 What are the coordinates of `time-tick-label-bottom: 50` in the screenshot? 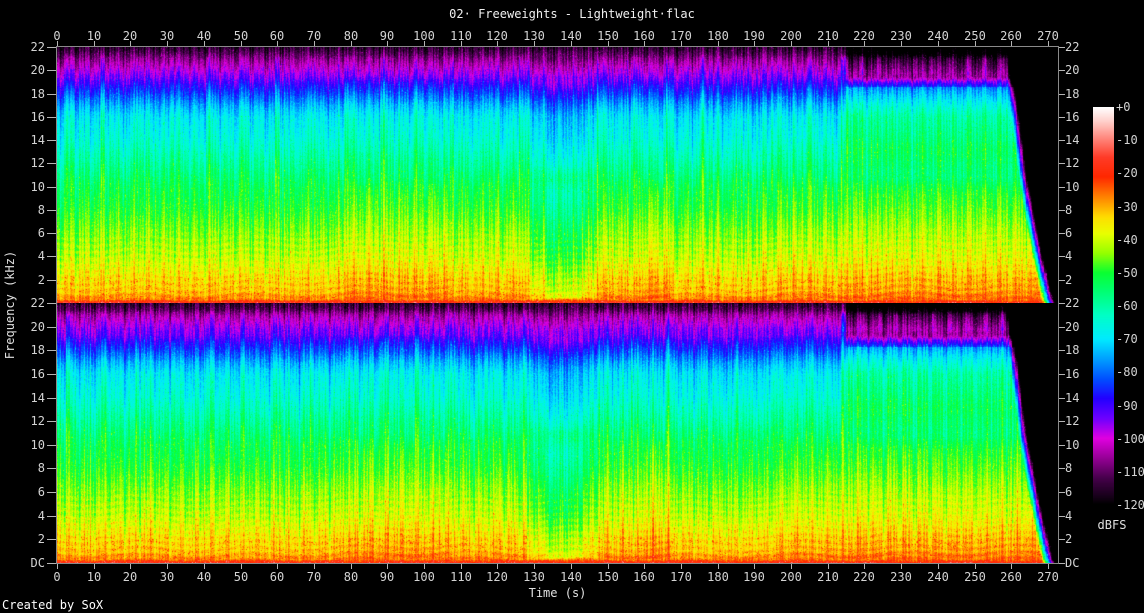 It's located at (241, 577).